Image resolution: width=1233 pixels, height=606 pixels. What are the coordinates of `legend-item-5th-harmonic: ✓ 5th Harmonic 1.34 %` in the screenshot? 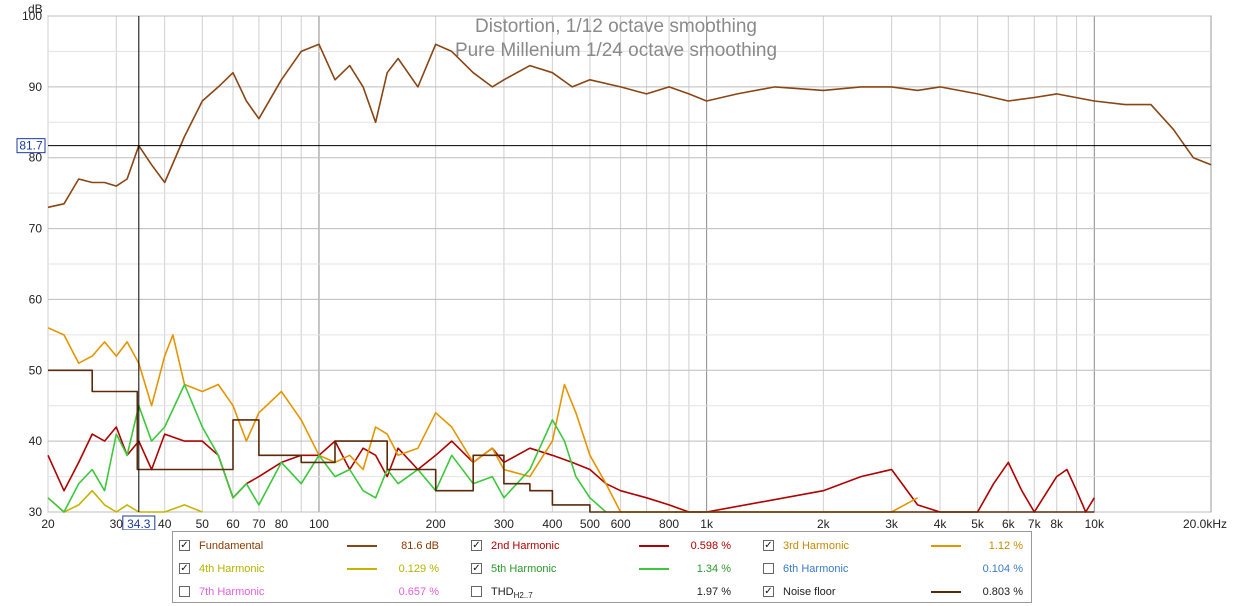 It's located at (606, 569).